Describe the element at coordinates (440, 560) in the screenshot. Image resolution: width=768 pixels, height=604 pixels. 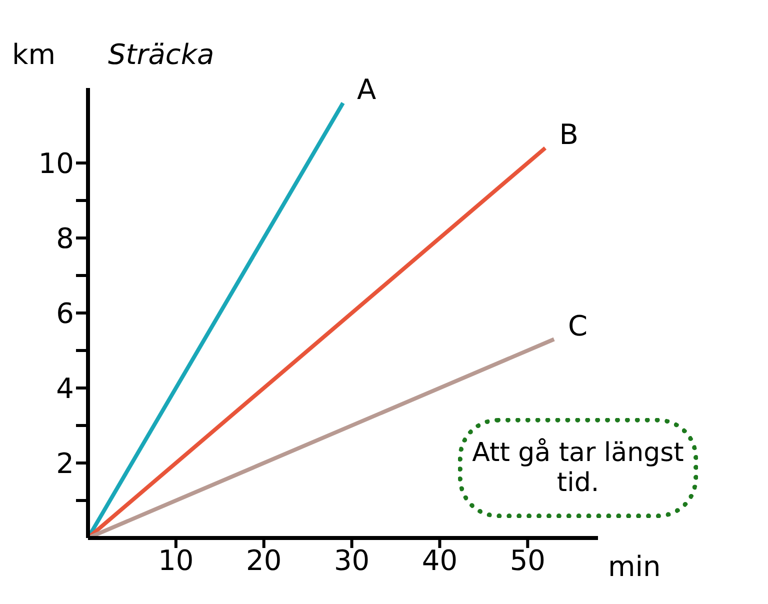
I see `x-tick-label: 40` at that location.